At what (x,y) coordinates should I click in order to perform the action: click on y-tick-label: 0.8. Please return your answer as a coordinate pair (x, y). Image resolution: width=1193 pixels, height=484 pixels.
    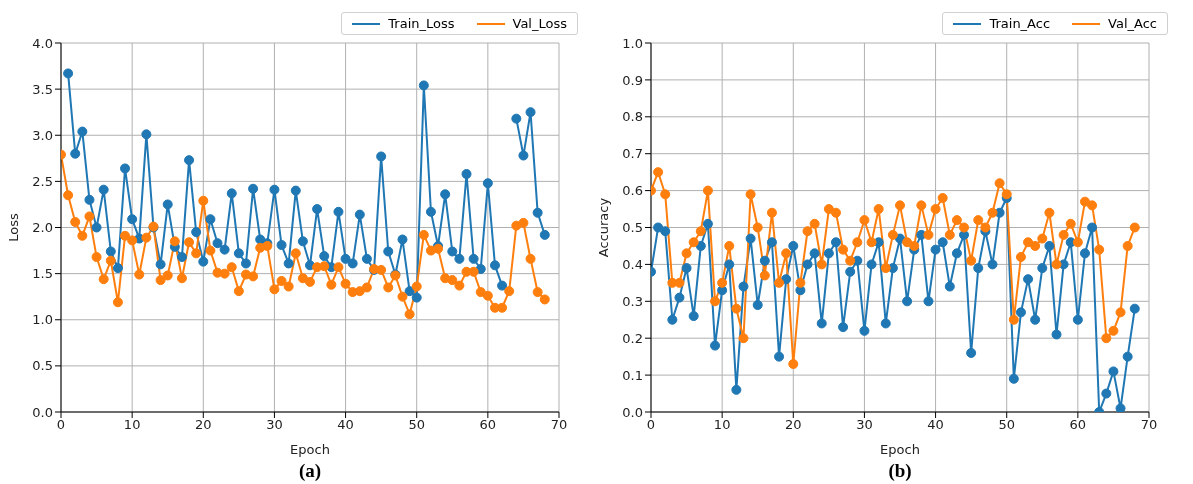
    Looking at the image, I should click on (632, 117).